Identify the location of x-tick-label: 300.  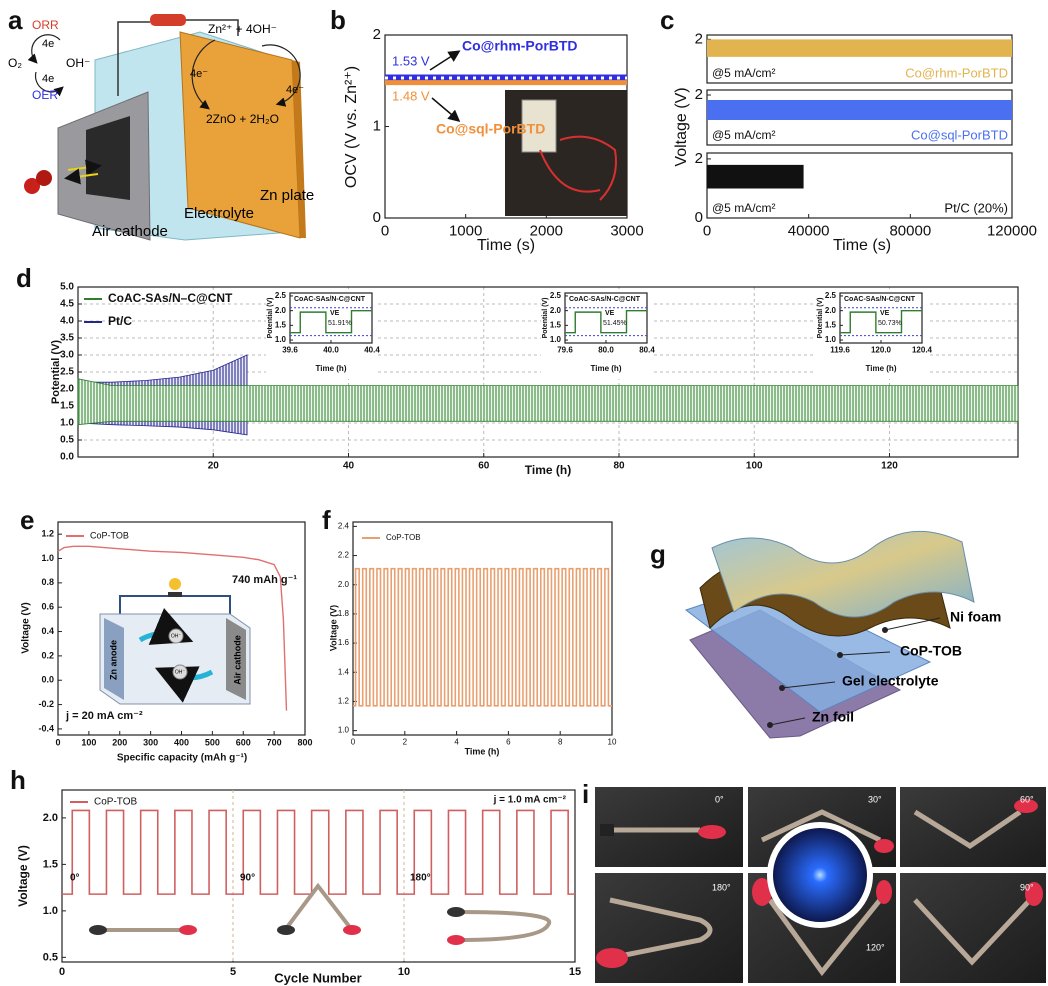
(150, 742).